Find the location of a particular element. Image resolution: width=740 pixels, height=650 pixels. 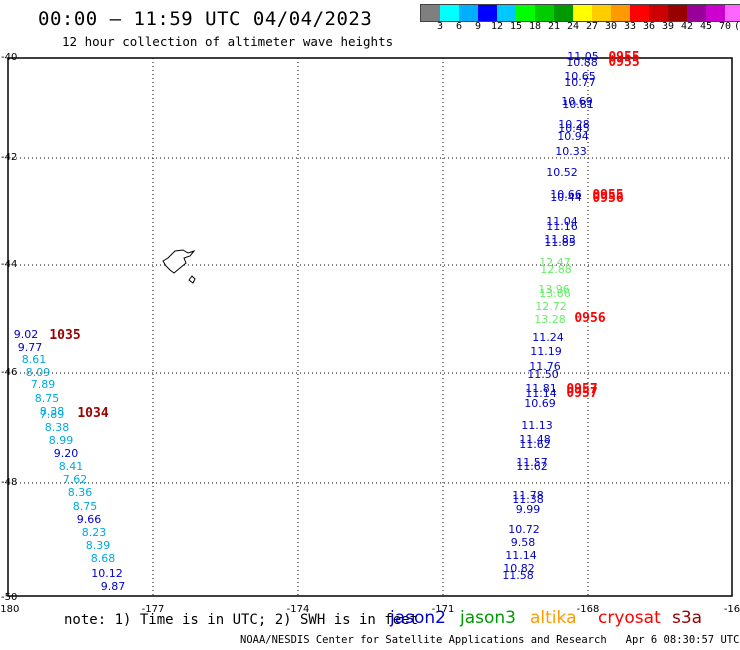

scale-tick-label: 12 is located at coordinates (497, 26).